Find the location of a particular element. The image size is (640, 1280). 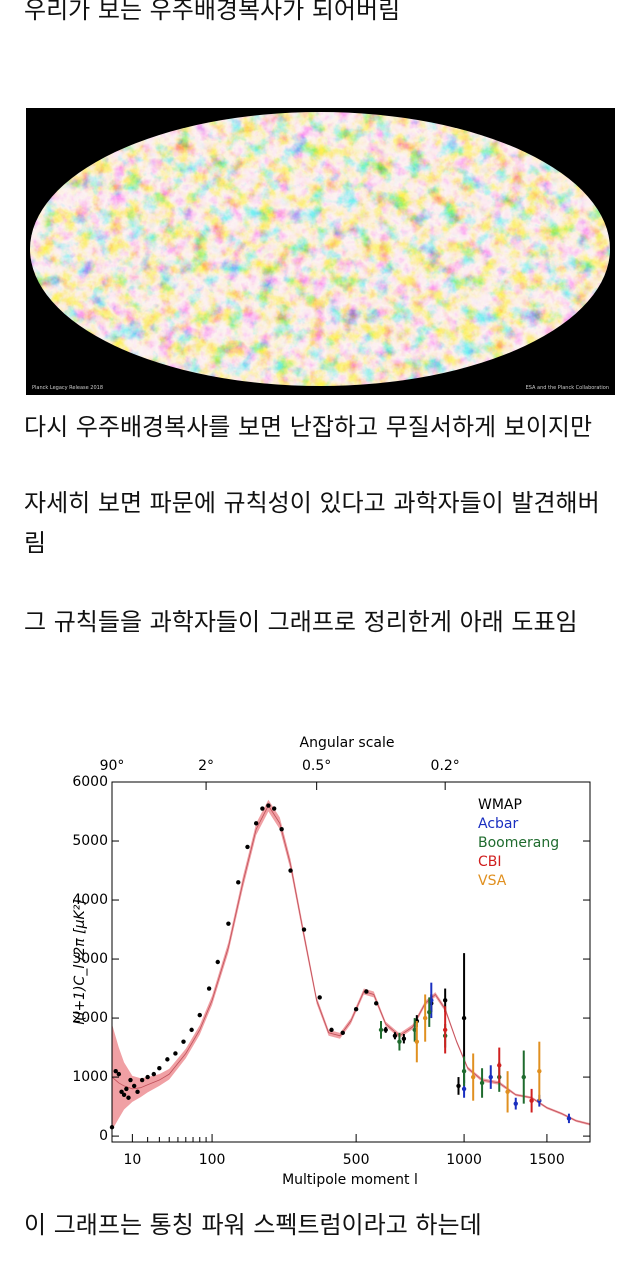

x-tick-label: 500 is located at coordinates (356, 1160).